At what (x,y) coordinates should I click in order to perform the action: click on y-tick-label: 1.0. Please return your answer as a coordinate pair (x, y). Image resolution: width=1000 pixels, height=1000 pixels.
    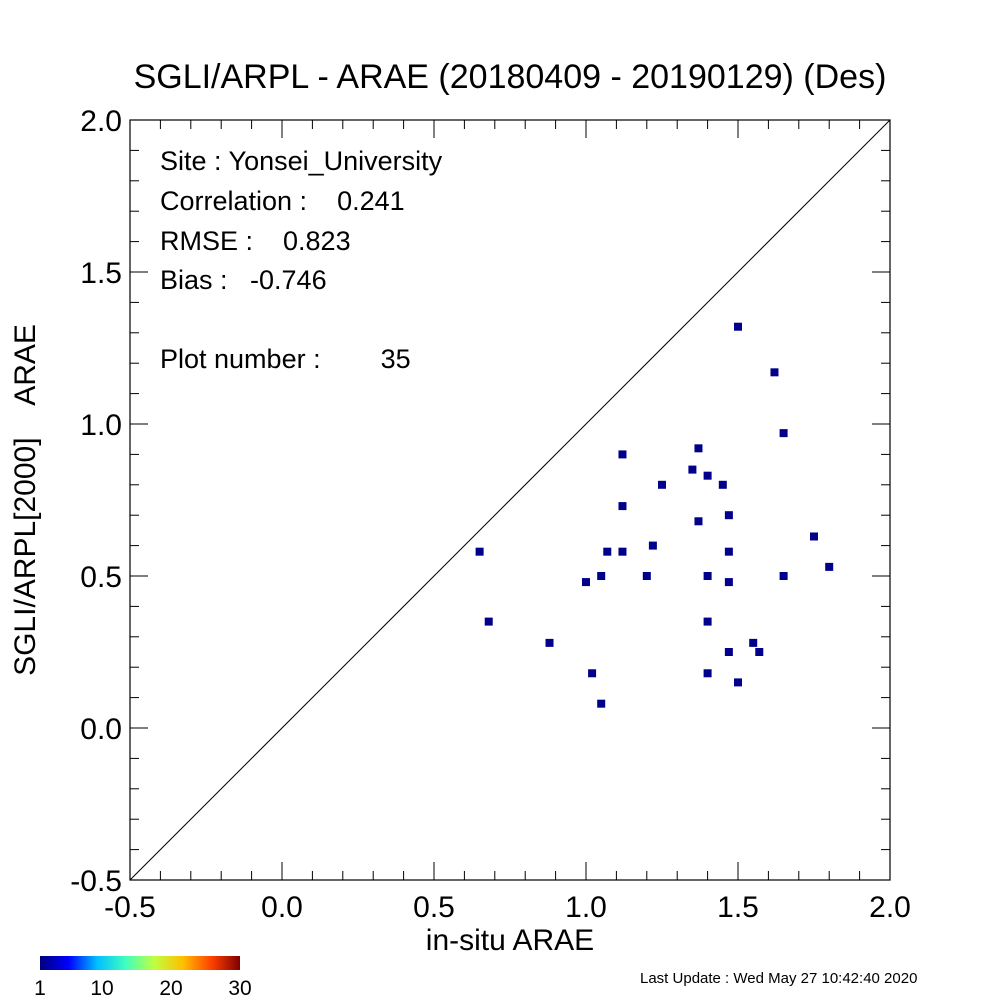
    Looking at the image, I should click on (101, 425).